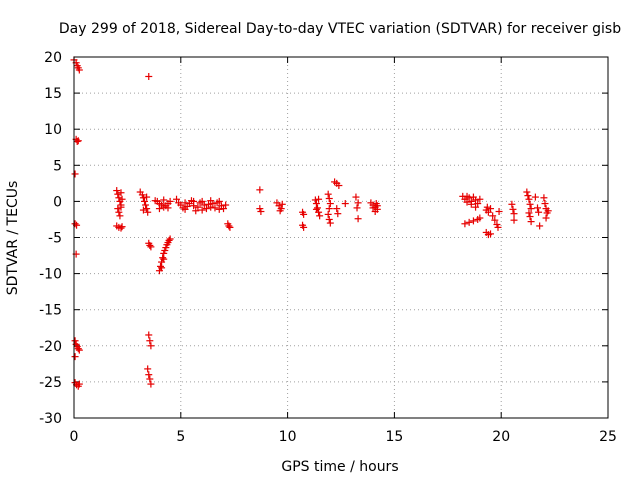 The height and width of the screenshot is (480, 640). Describe the element at coordinates (57, 166) in the screenshot. I see `y-tick-label: 5` at that location.